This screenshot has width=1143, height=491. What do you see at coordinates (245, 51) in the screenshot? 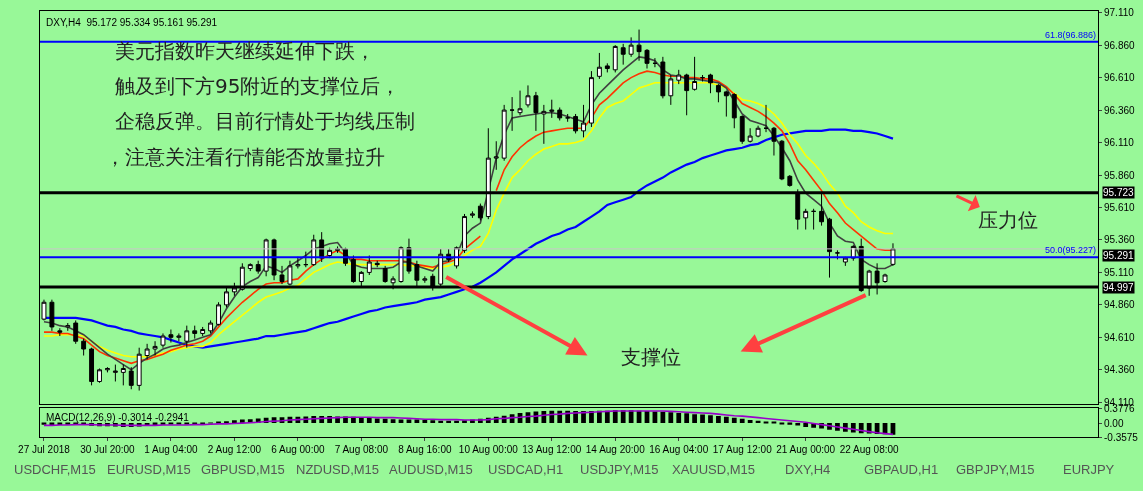
I see `annotation: 美元指数昨天继续延伸下跌，` at bounding box center [245, 51].